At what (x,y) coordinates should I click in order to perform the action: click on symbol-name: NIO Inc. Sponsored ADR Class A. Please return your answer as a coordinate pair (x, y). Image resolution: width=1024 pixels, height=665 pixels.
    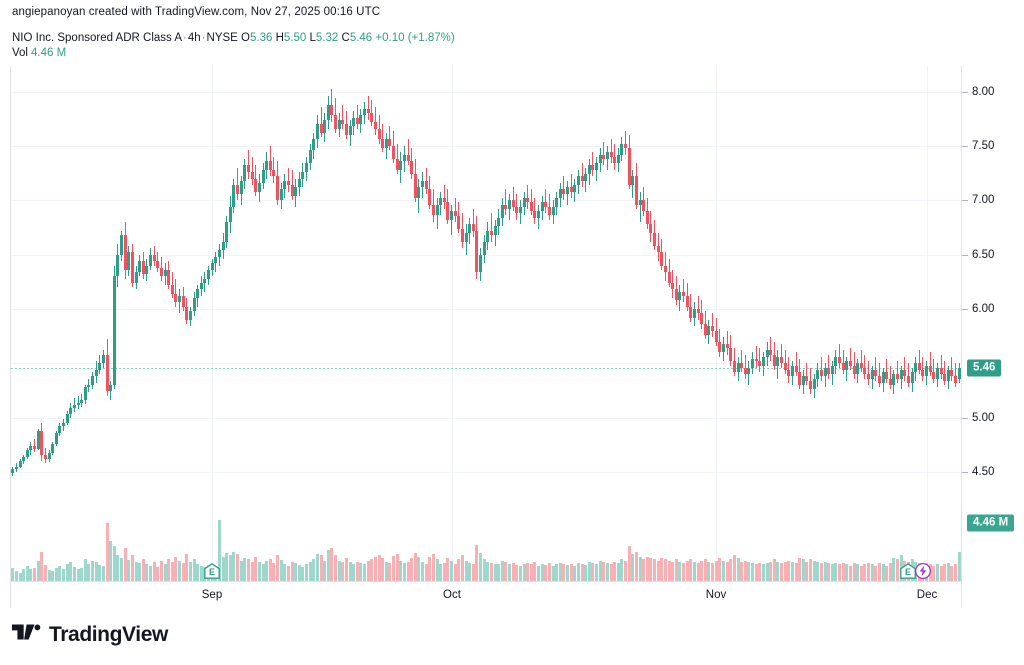
    Looking at the image, I should click on (97, 38).